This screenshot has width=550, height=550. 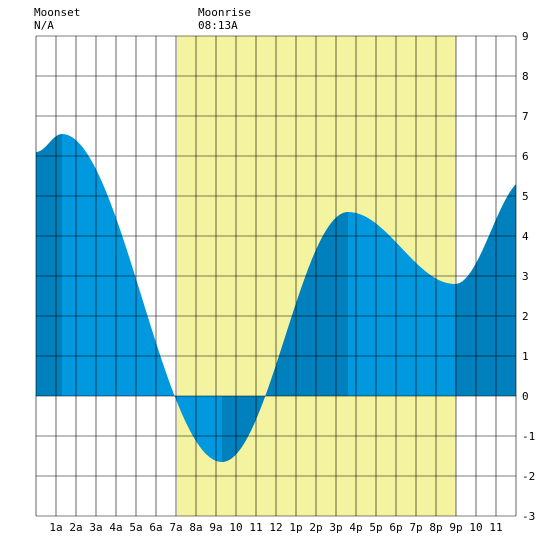 What do you see at coordinates (528, 436) in the screenshot?
I see `y-tick-label: -1` at bounding box center [528, 436].